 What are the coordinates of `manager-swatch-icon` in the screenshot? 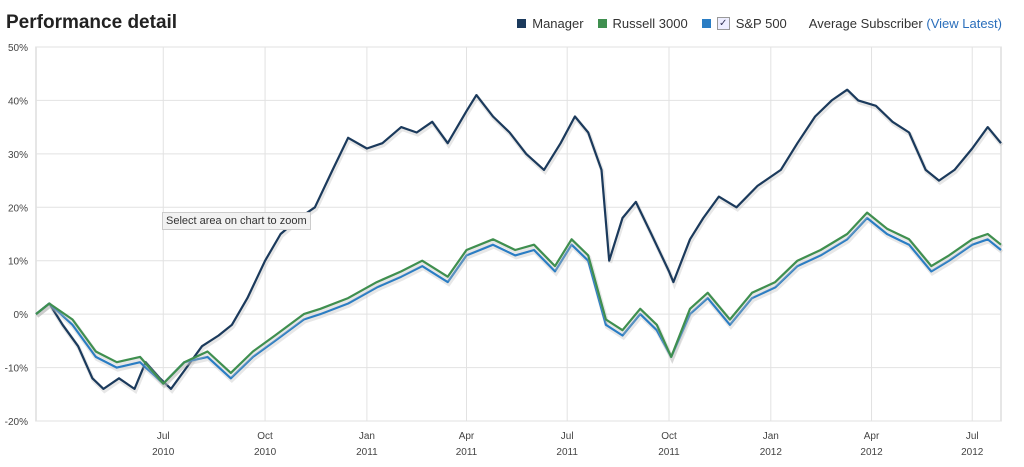 It's located at (522, 23).